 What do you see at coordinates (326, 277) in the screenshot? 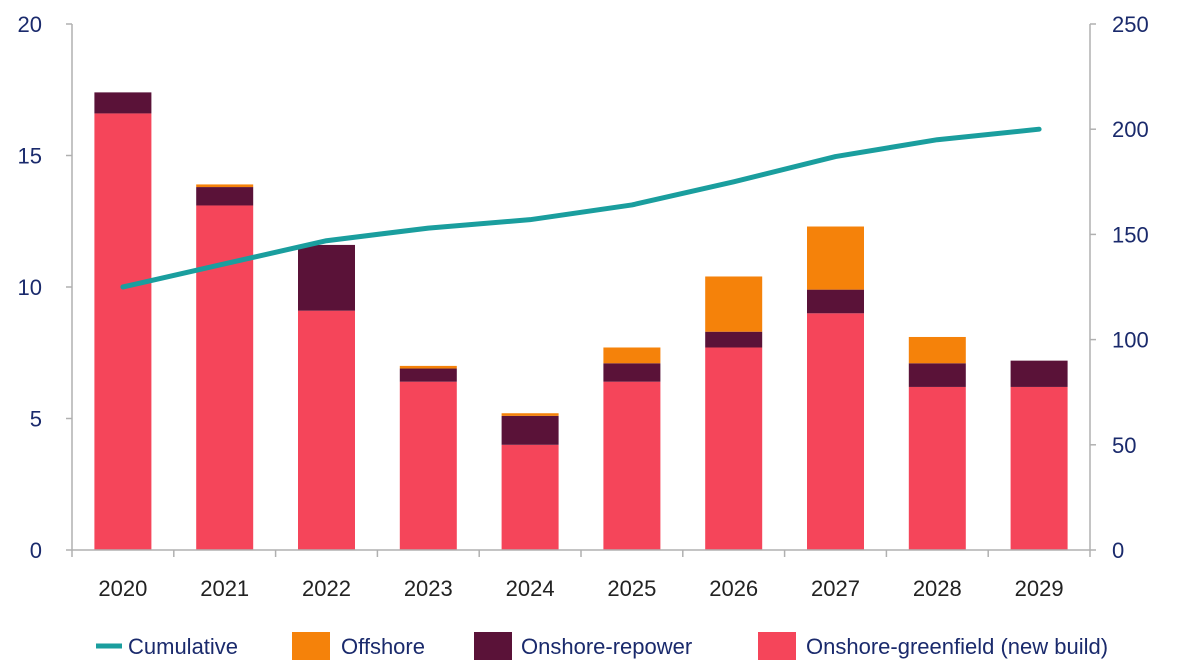
I see `bar-onshore-repower-2022` at bounding box center [326, 277].